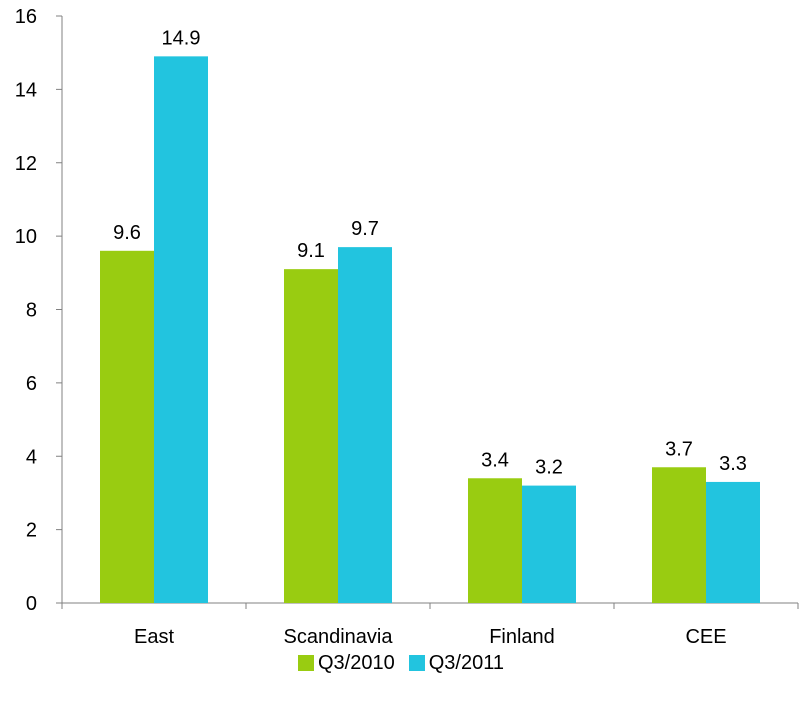  What do you see at coordinates (181, 38) in the screenshot?
I see `data-label: 14.9` at bounding box center [181, 38].